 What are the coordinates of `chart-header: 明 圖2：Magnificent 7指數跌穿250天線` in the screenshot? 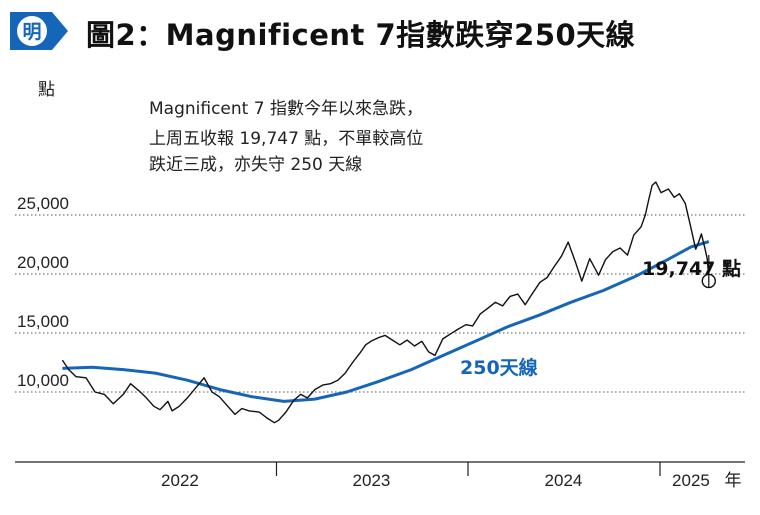 It's located at (380, 35).